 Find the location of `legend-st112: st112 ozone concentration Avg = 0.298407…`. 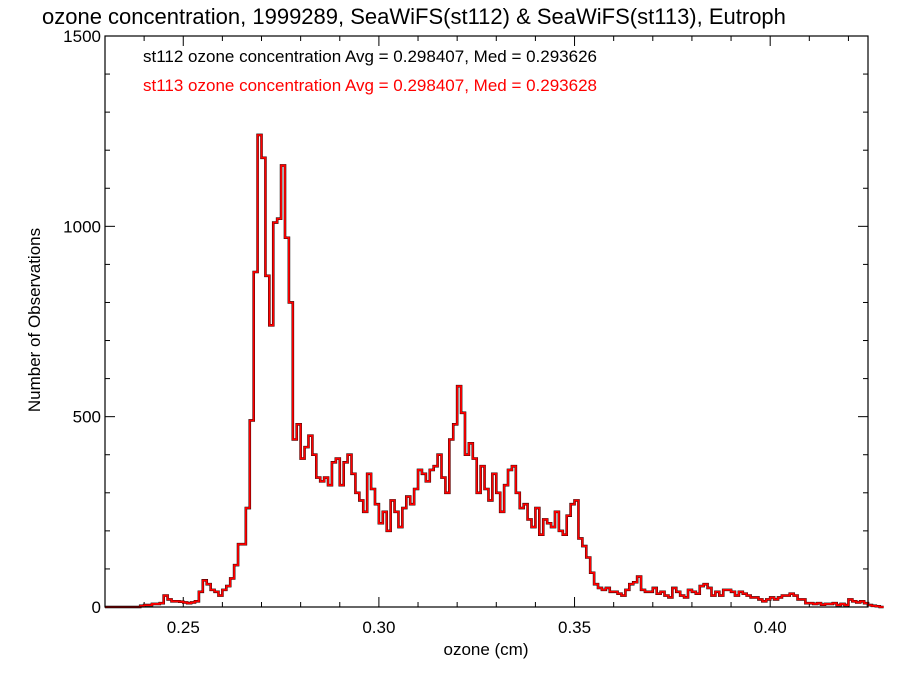

legend-st112: st112 ozone concentration Avg = 0.298407… is located at coordinates (370, 56).